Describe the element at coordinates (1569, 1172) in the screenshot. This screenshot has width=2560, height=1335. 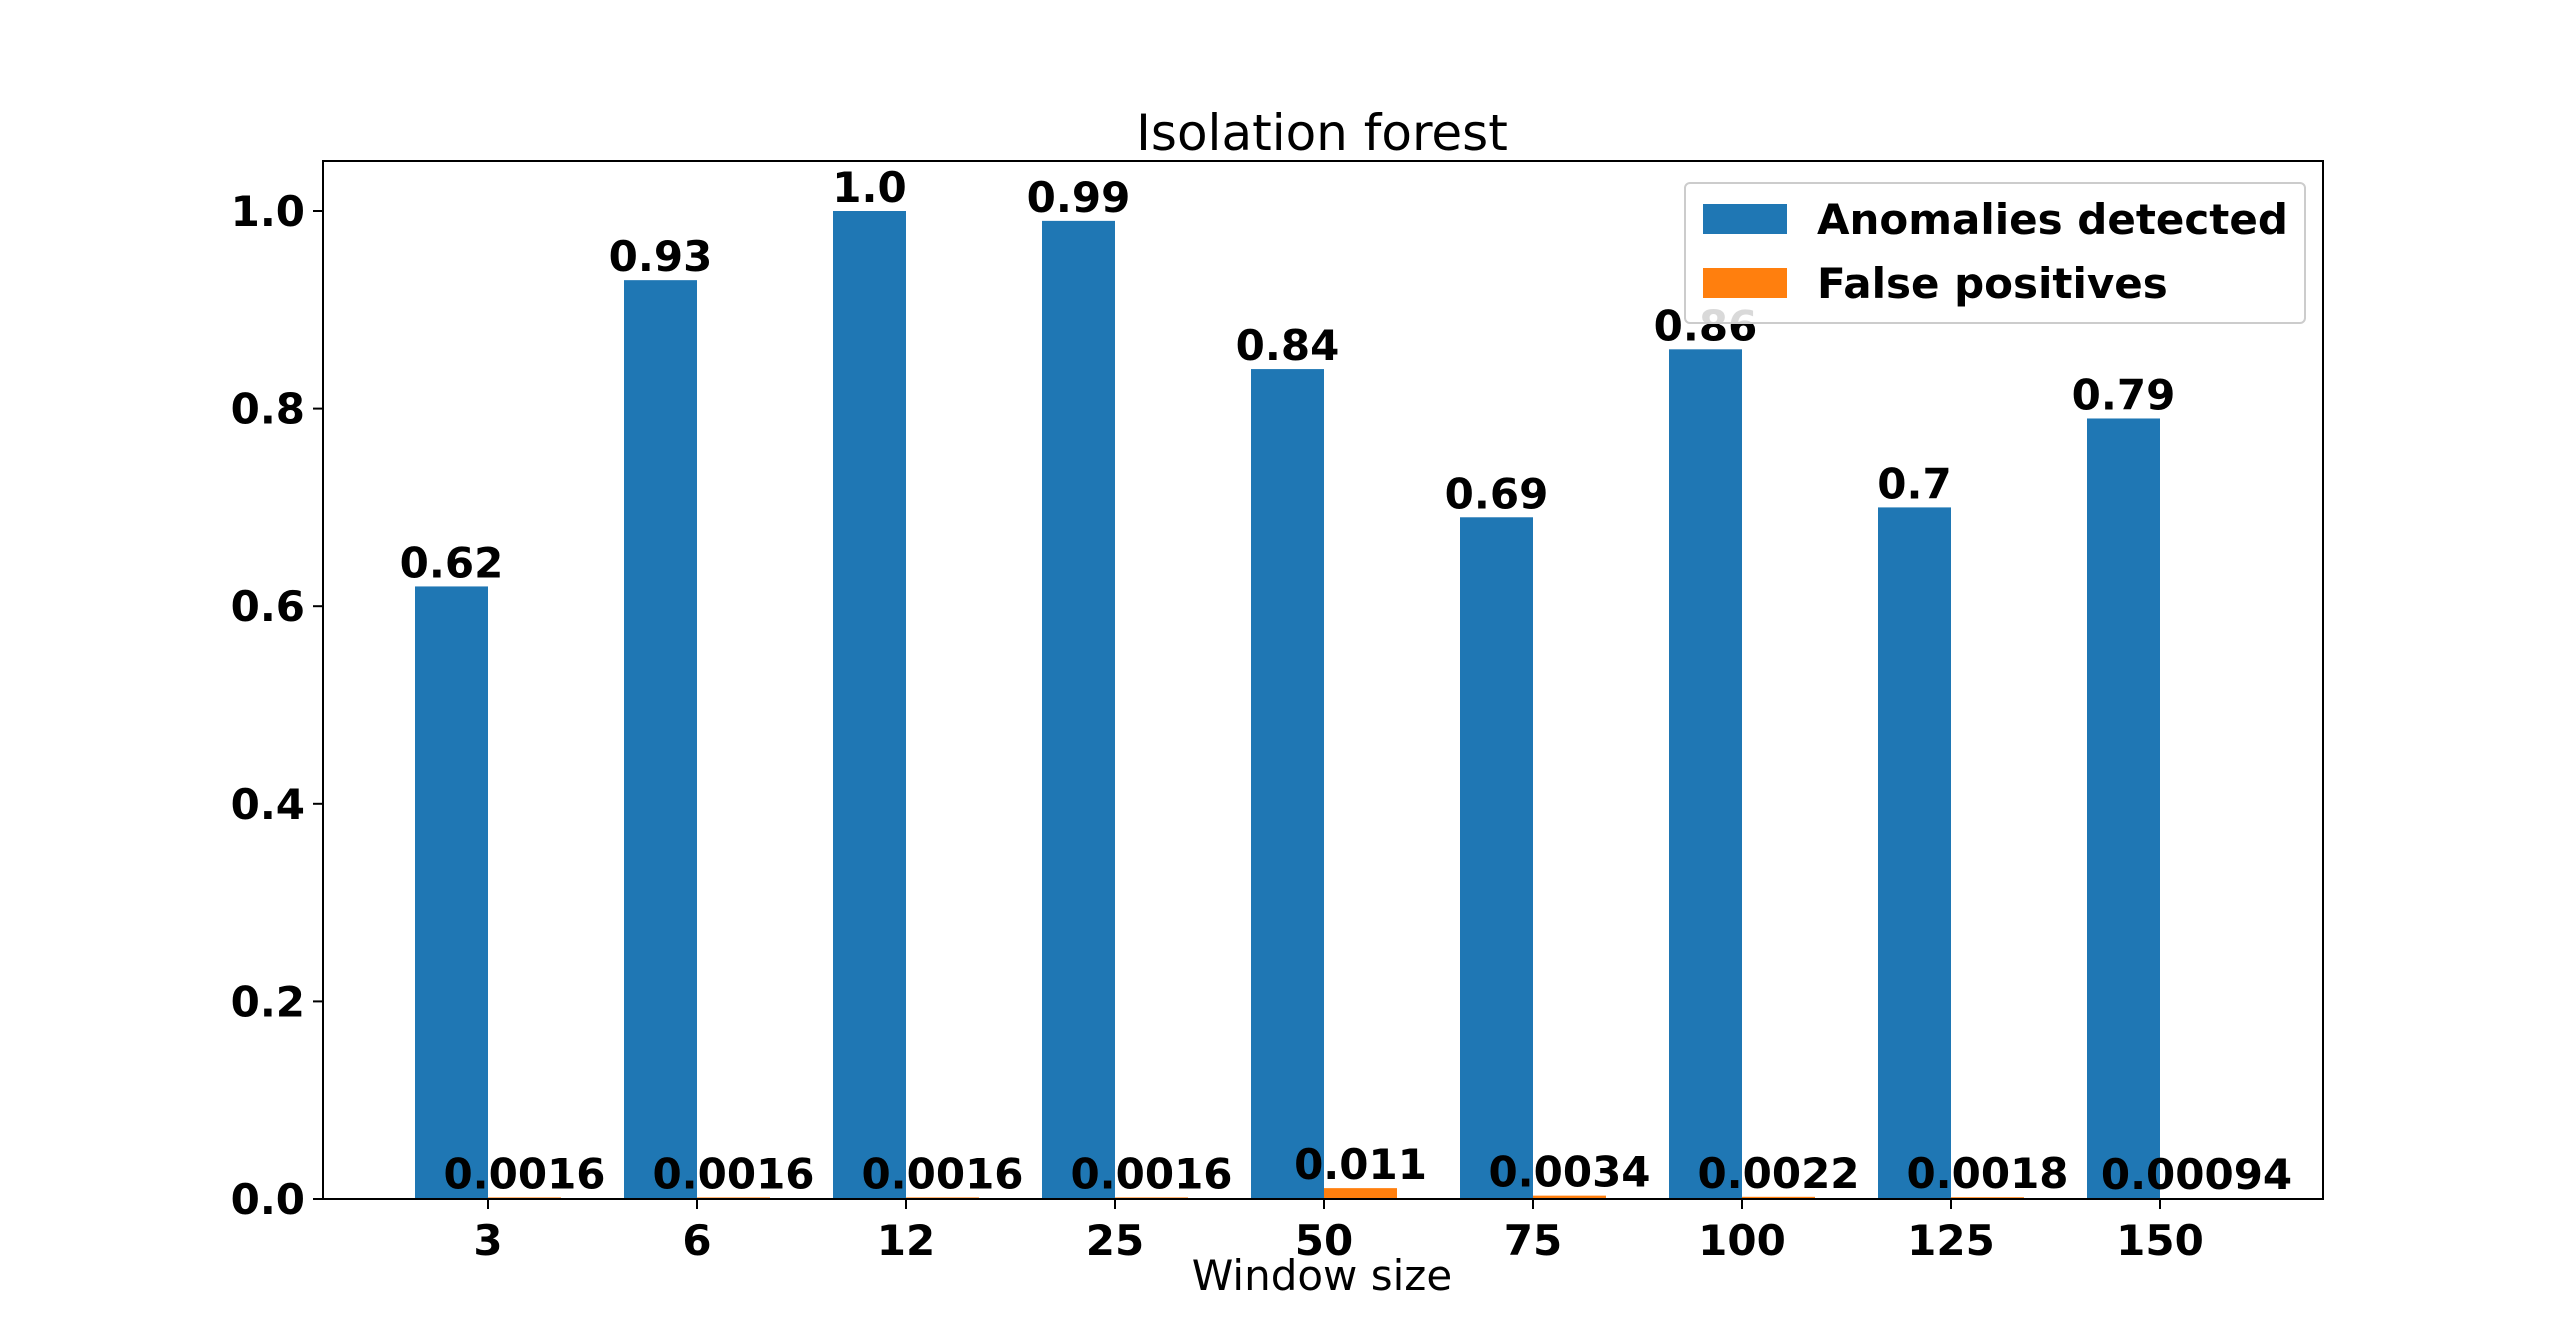
I see `data-label-false-positives: 0.0034` at that location.